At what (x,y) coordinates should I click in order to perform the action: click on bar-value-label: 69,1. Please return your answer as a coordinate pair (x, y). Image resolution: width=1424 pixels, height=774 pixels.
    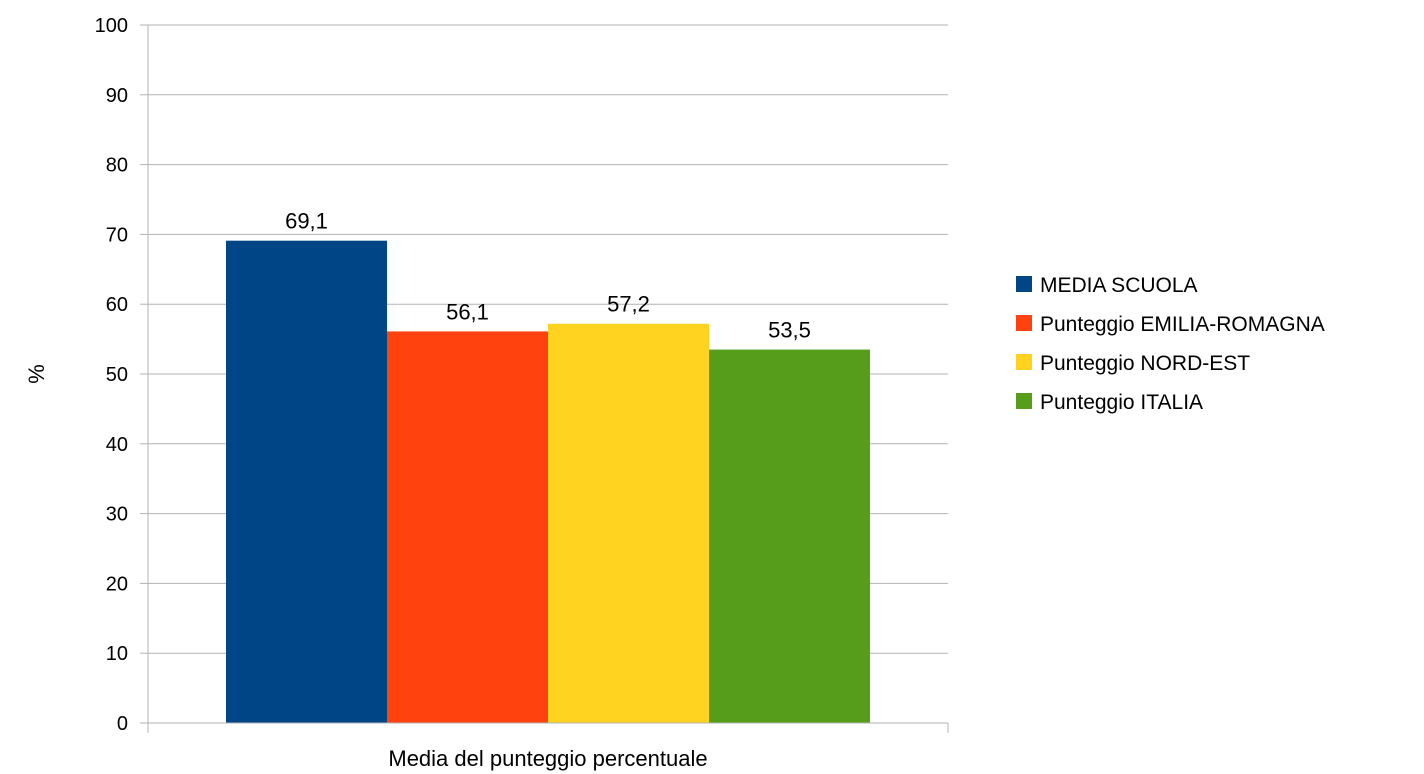
    Looking at the image, I should click on (306, 221).